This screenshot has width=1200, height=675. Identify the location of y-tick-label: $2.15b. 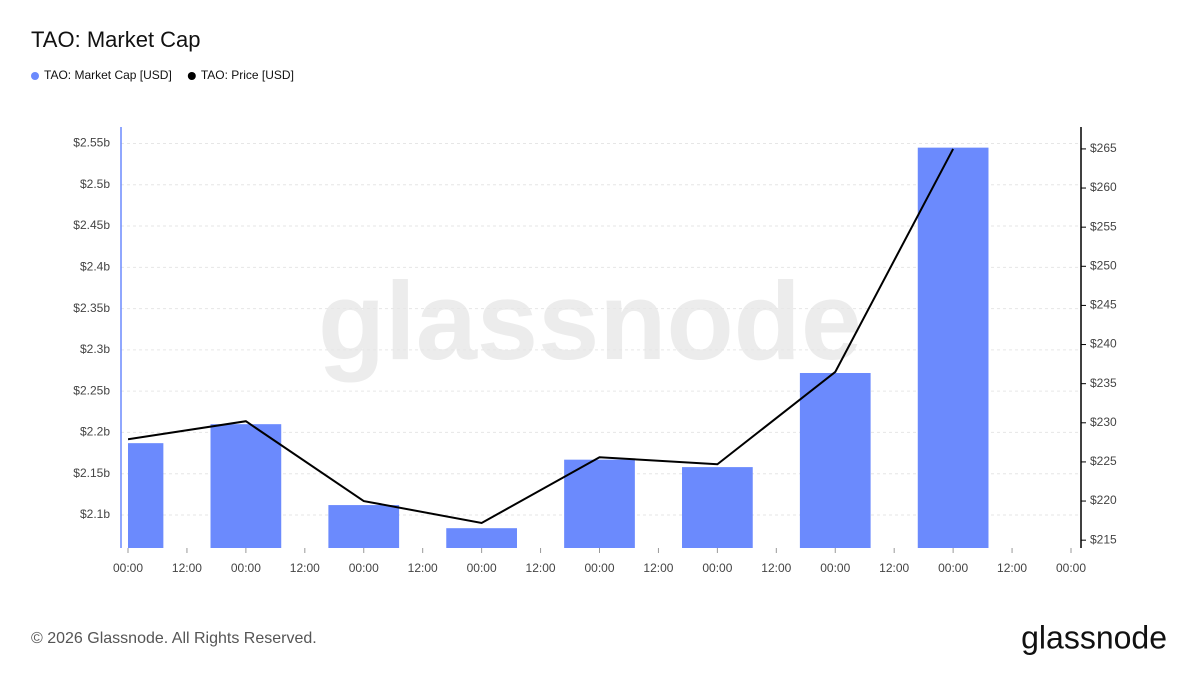
(91, 473).